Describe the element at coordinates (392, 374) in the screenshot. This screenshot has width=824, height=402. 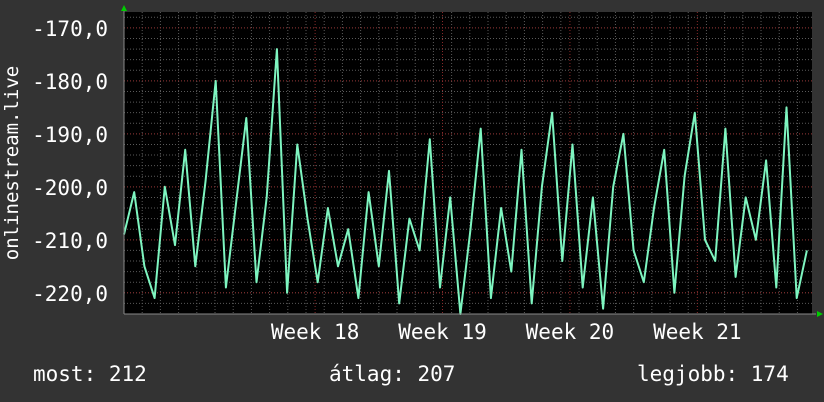
I see `average-value-label: átlag: 207` at that location.